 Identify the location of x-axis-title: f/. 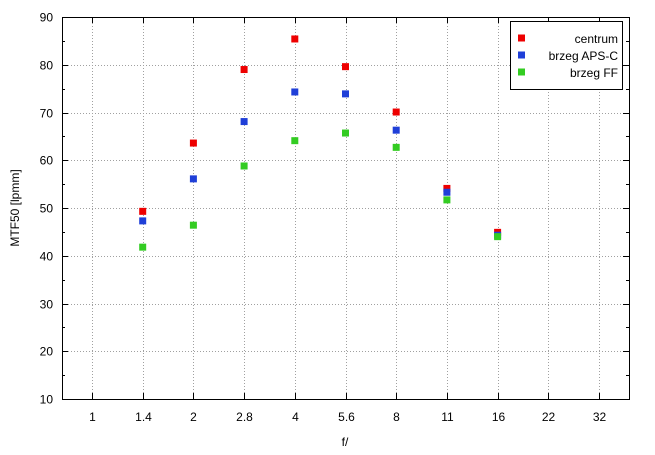
(345, 442).